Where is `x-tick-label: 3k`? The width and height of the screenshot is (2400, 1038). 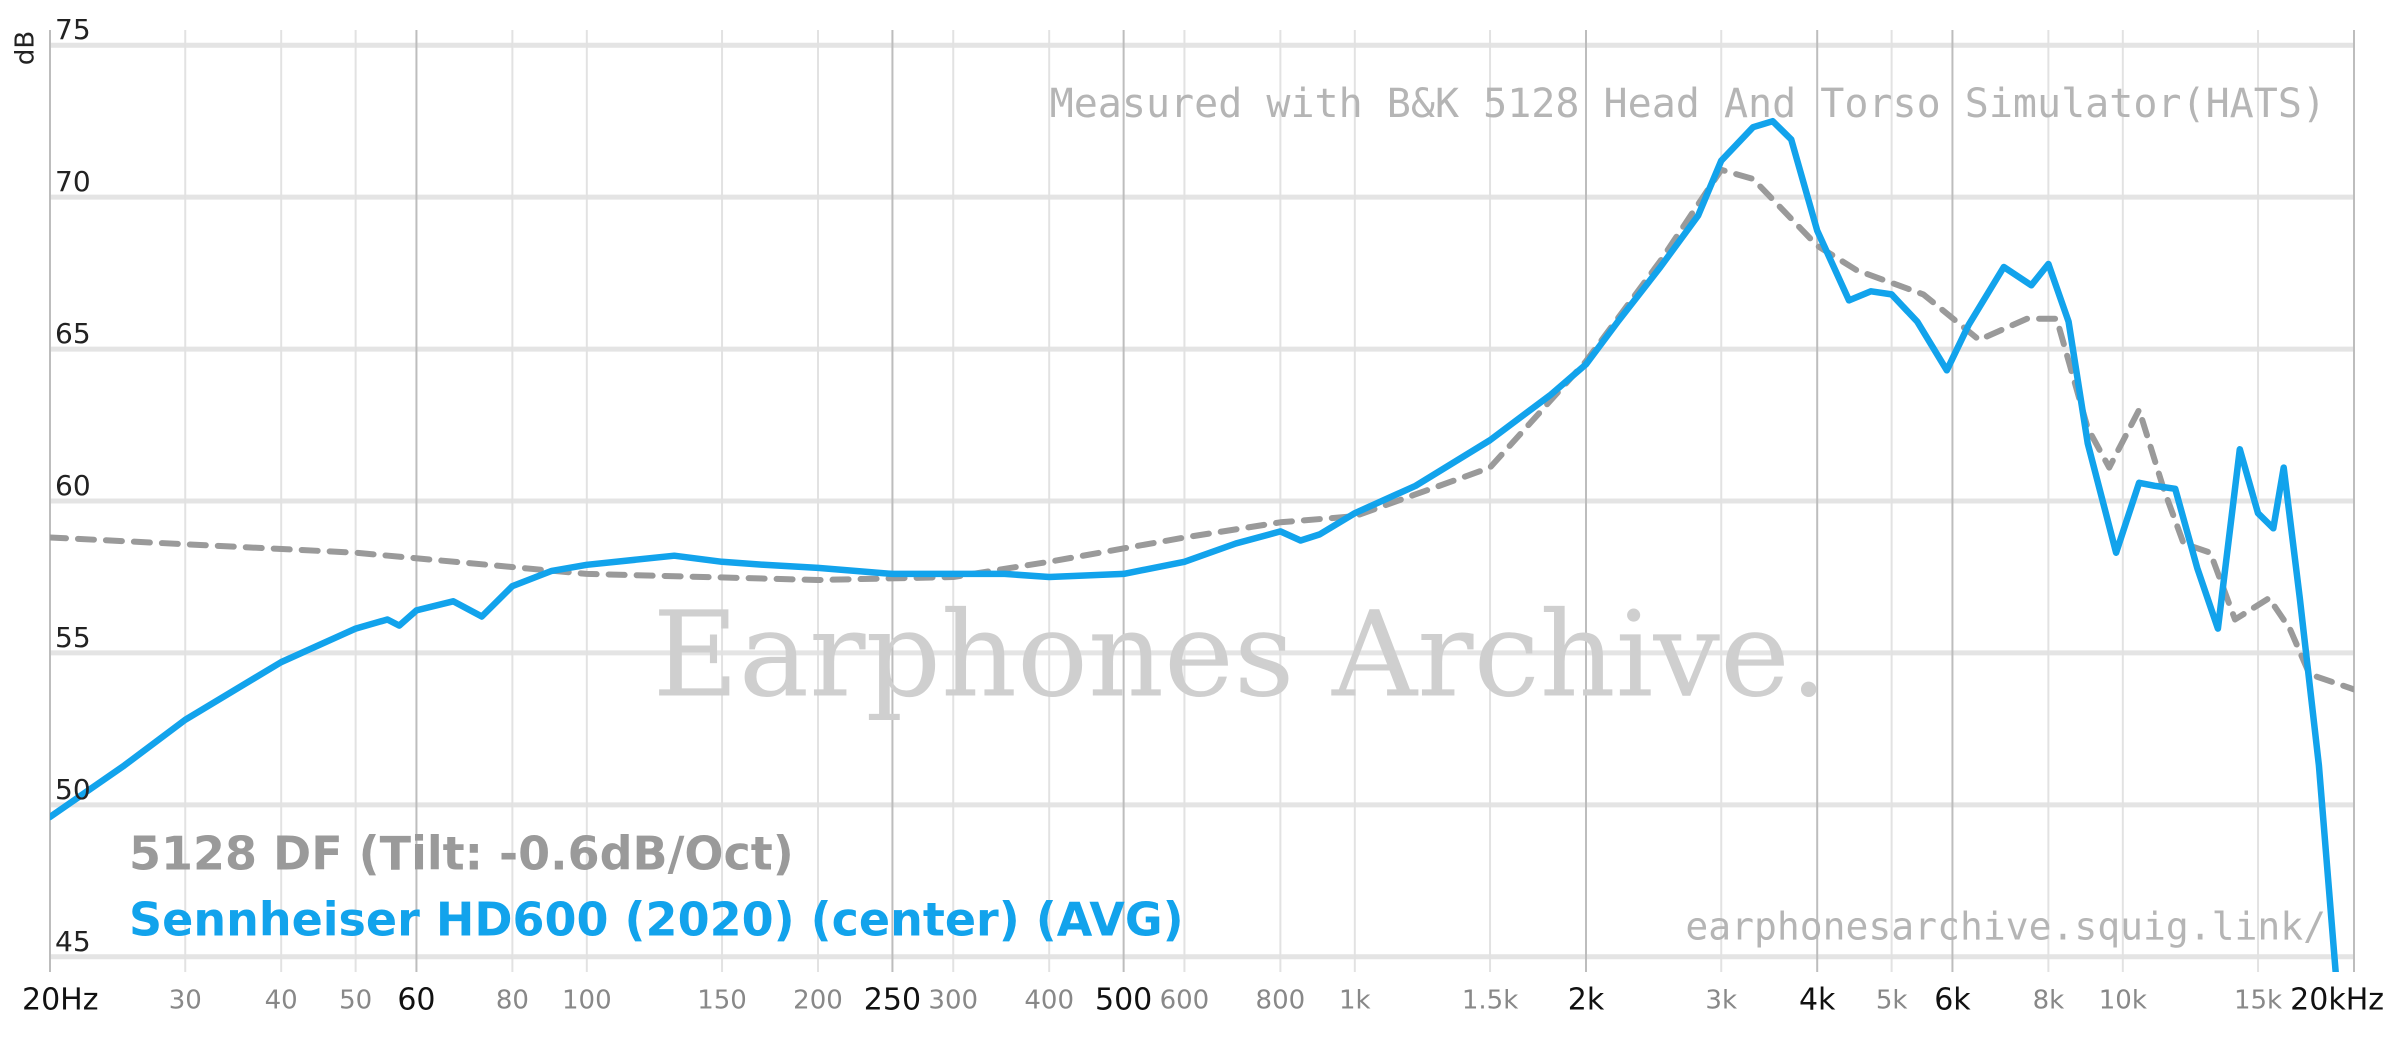 x-tick-label: 3k is located at coordinates (1721, 1001).